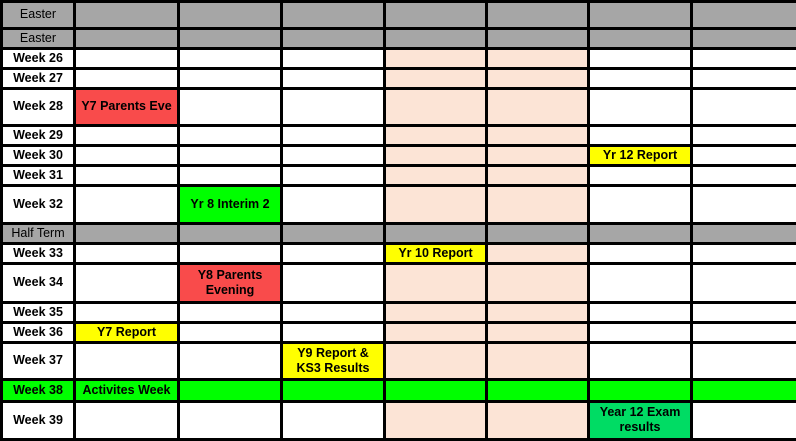 The image size is (796, 441). Describe the element at coordinates (640, 420) in the screenshot. I see `event-cell: Year 12 Exam results` at that location.